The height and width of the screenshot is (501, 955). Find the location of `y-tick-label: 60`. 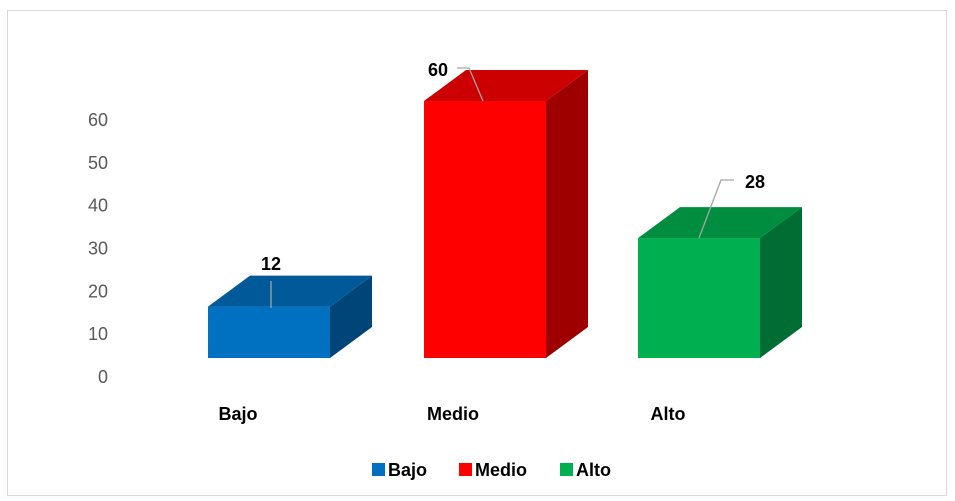

y-tick-label: 60 is located at coordinates (98, 120).